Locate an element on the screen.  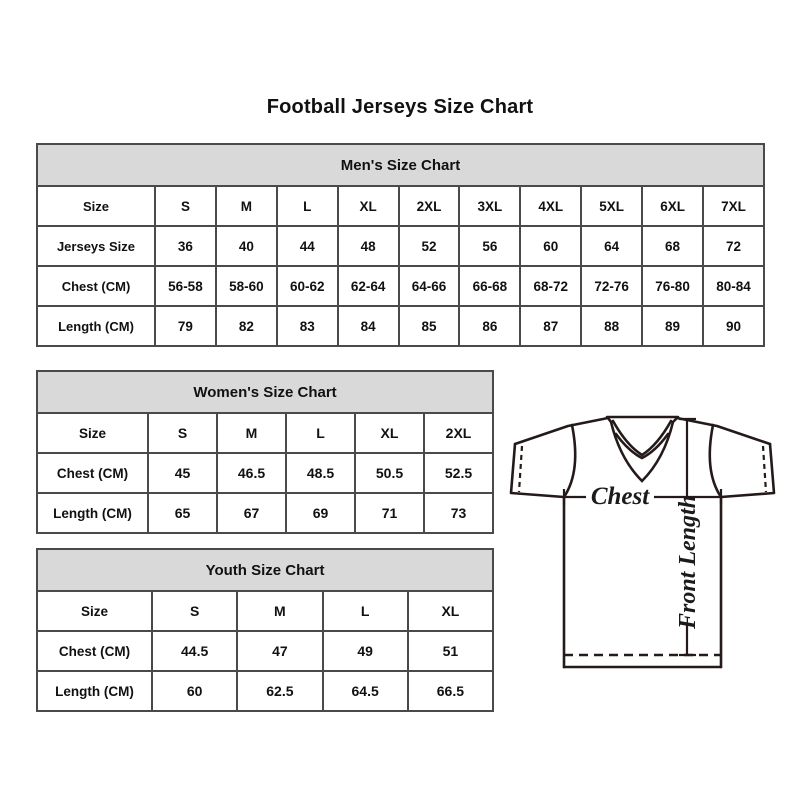
mens-data-cell: 76-80 is located at coordinates (673, 286).